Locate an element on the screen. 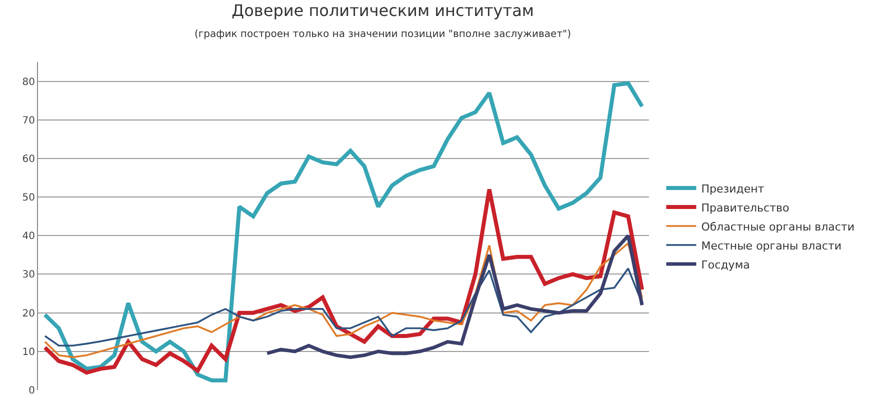 The height and width of the screenshot is (400, 870). chart-subtitle: (график построен только на значении позиции "вполне заслуживает") is located at coordinates (383, 34).